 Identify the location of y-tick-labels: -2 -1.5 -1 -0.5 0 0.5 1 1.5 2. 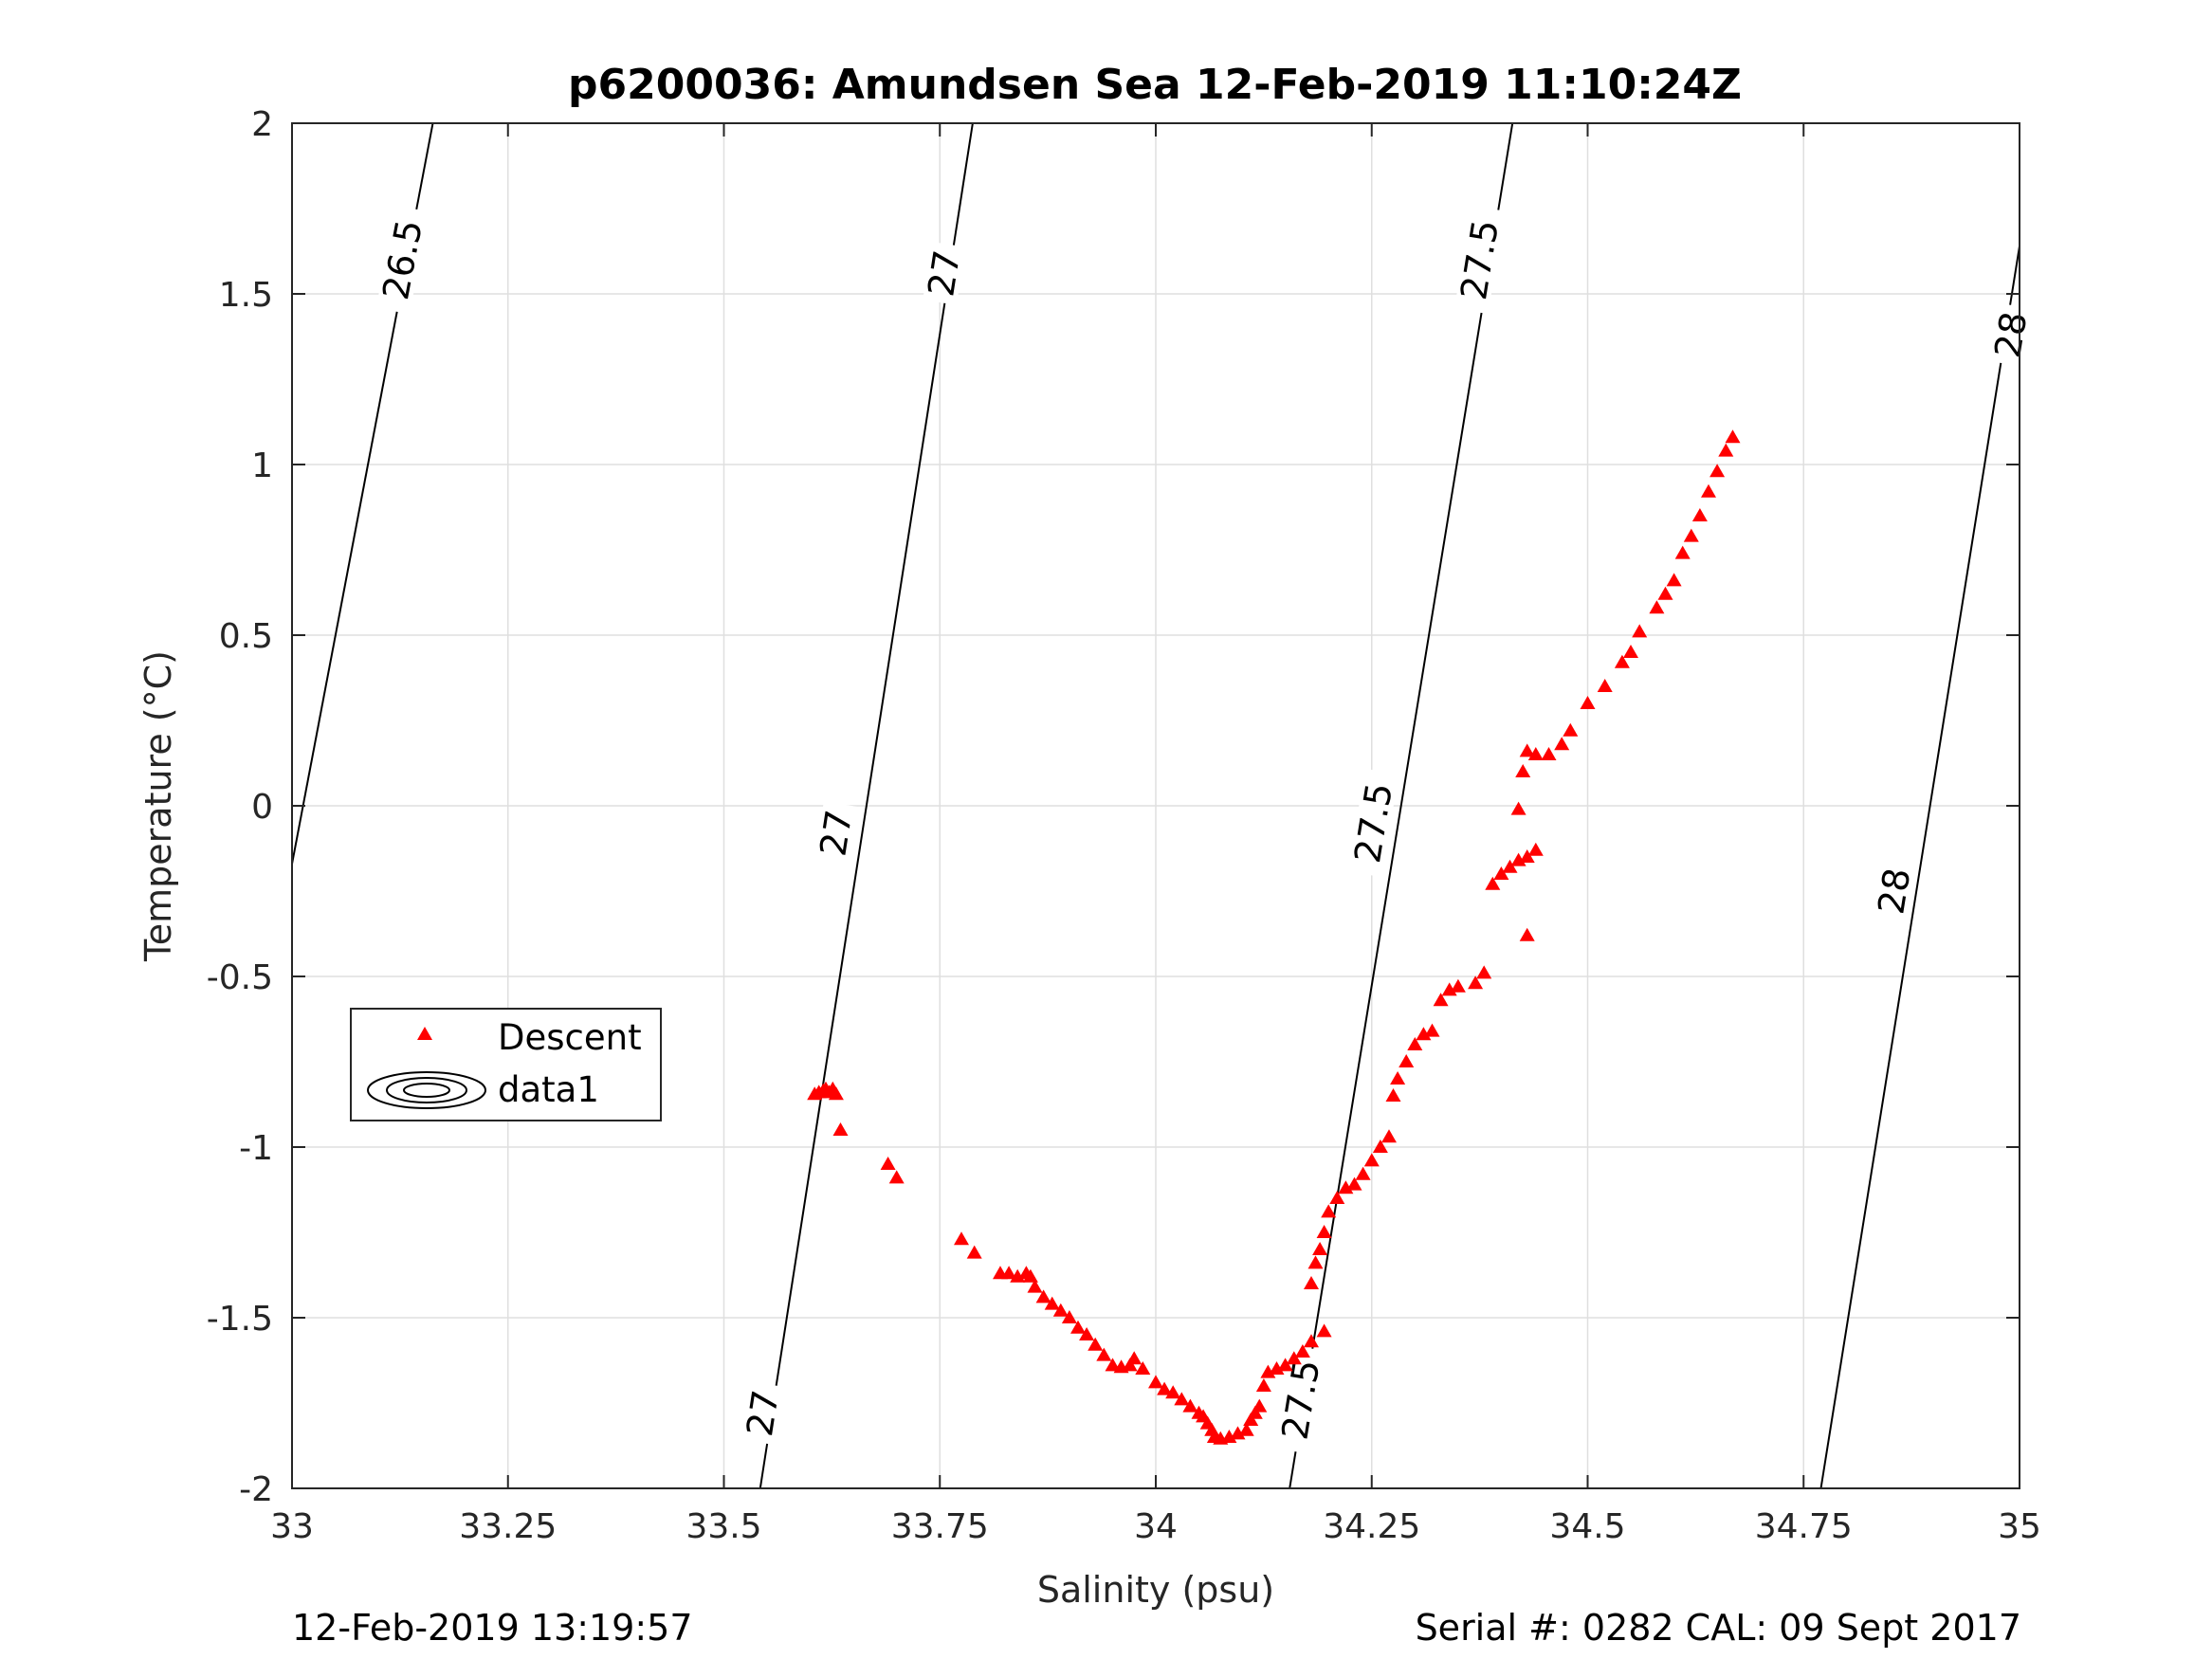
(240, 807).